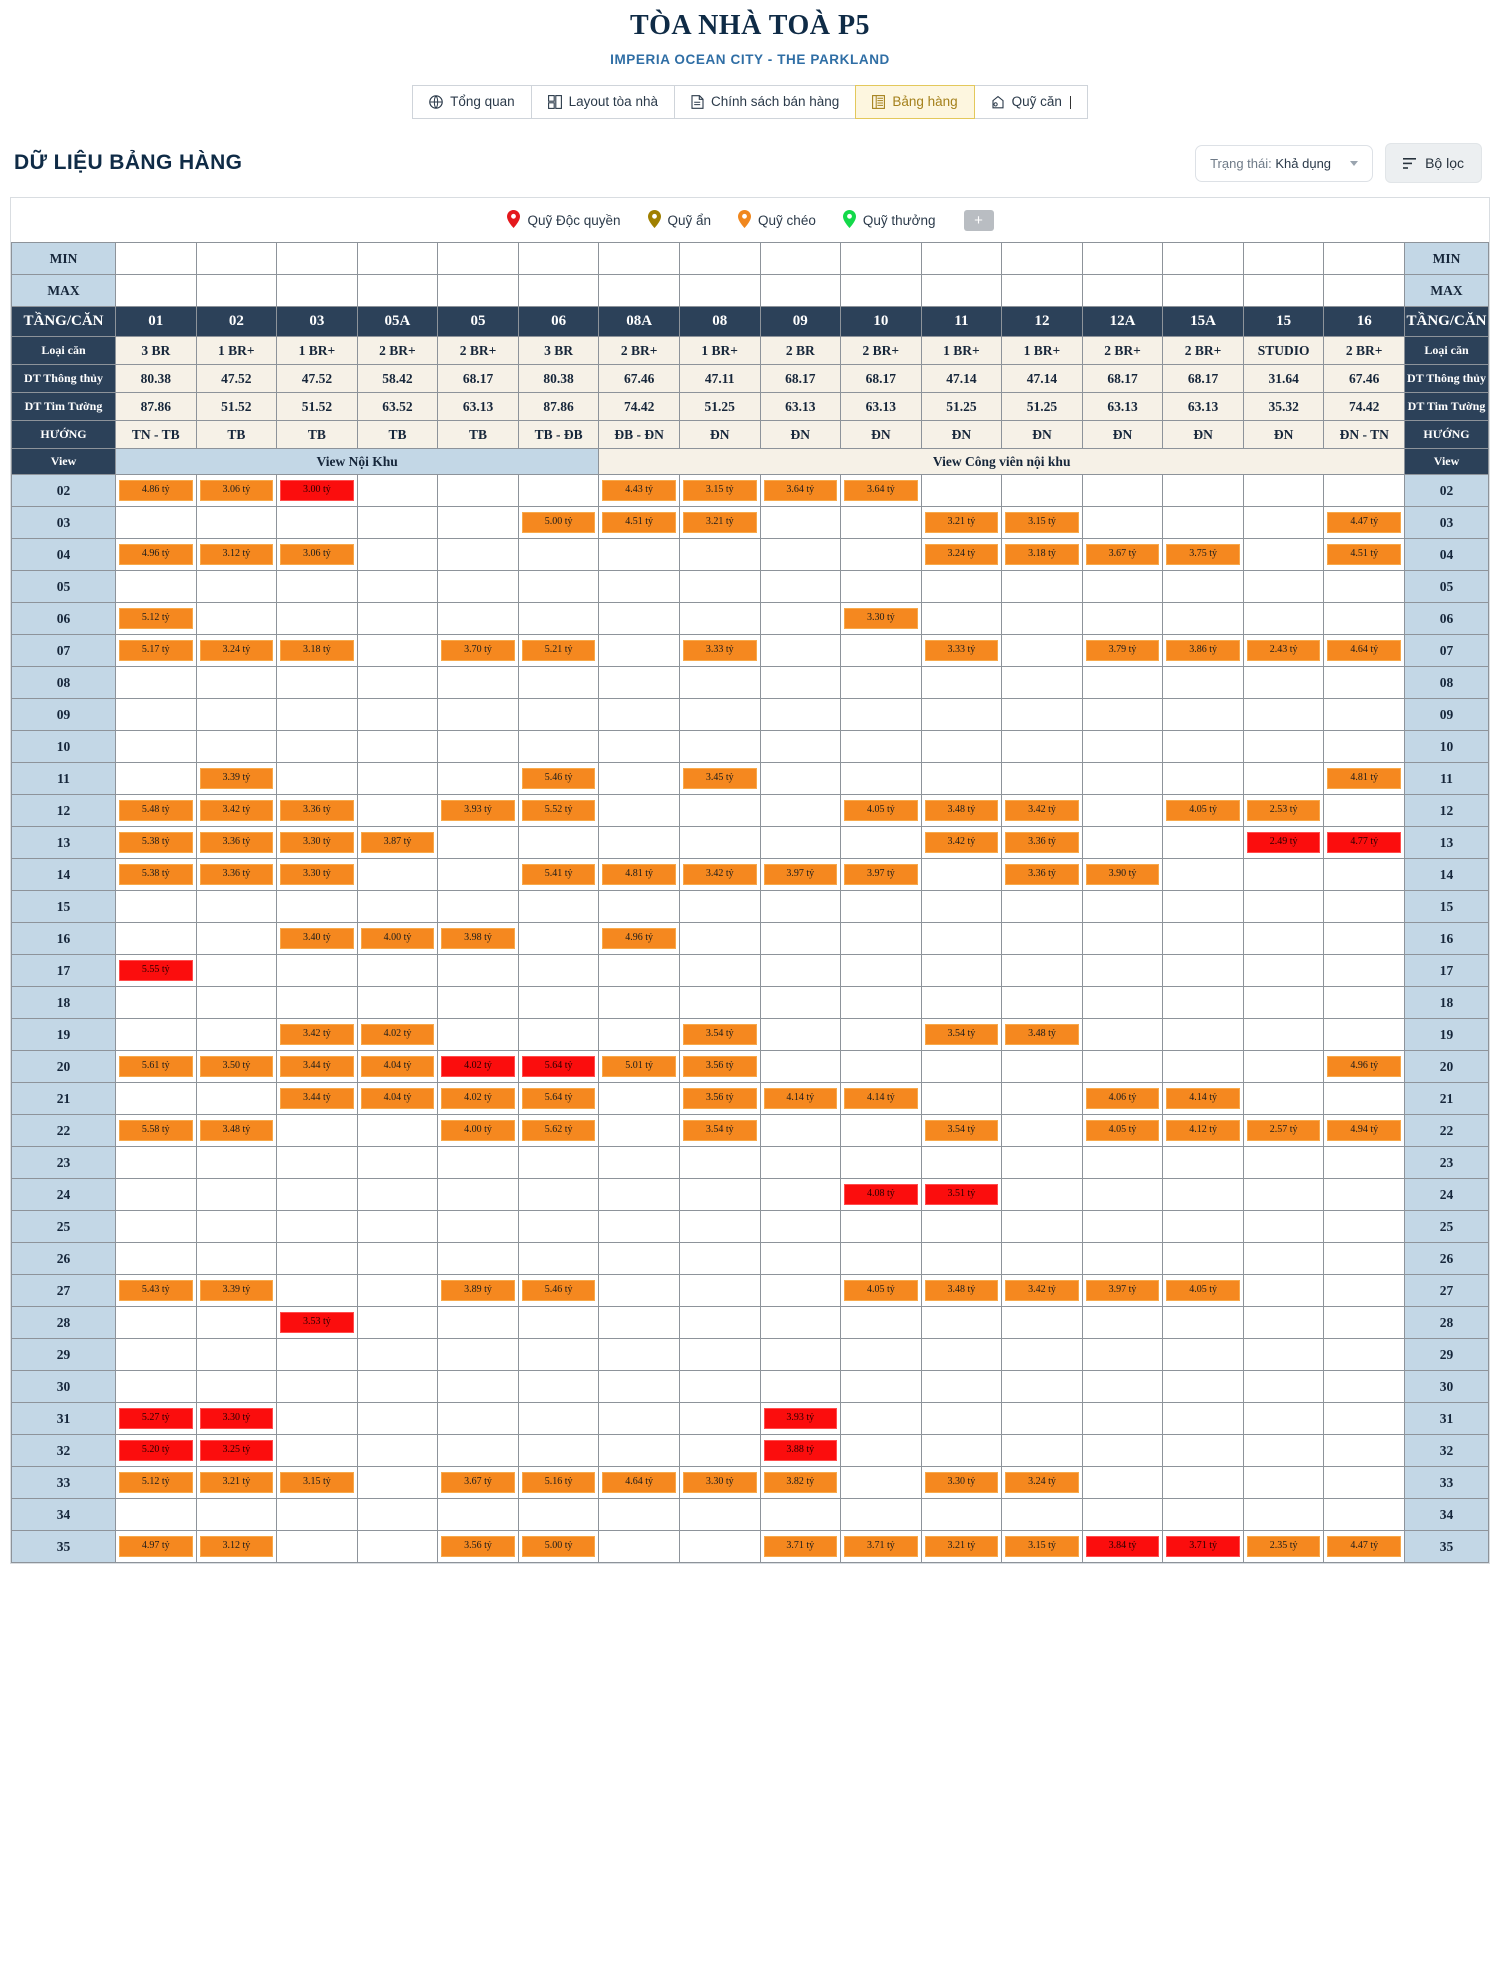 The image size is (1500, 1977). I want to click on price-chip: 5.52 tỷ, so click(558, 810).